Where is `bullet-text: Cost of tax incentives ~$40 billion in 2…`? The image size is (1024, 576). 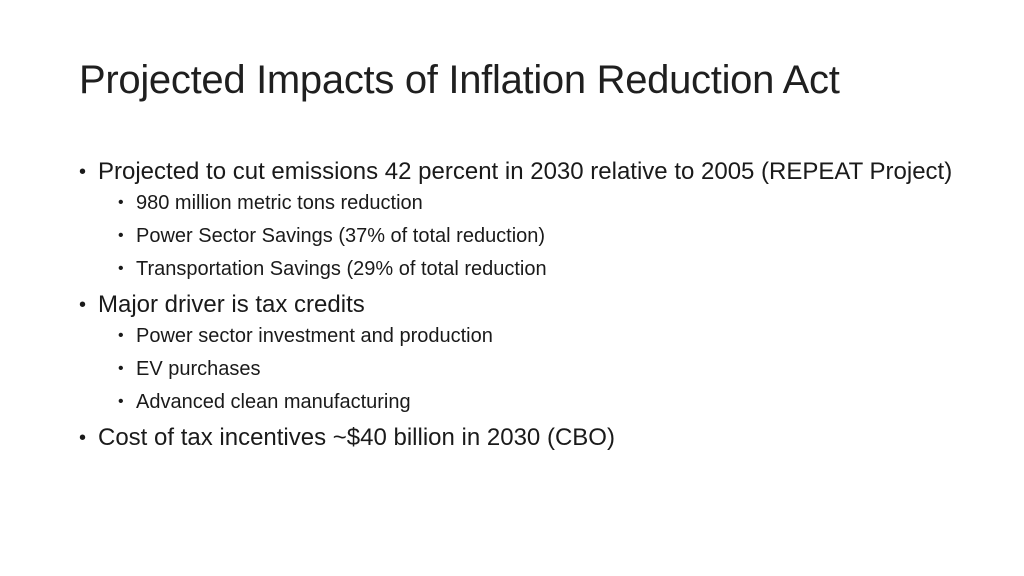 bullet-text: Cost of tax incentives ~$40 billion in 2… is located at coordinates (356, 437).